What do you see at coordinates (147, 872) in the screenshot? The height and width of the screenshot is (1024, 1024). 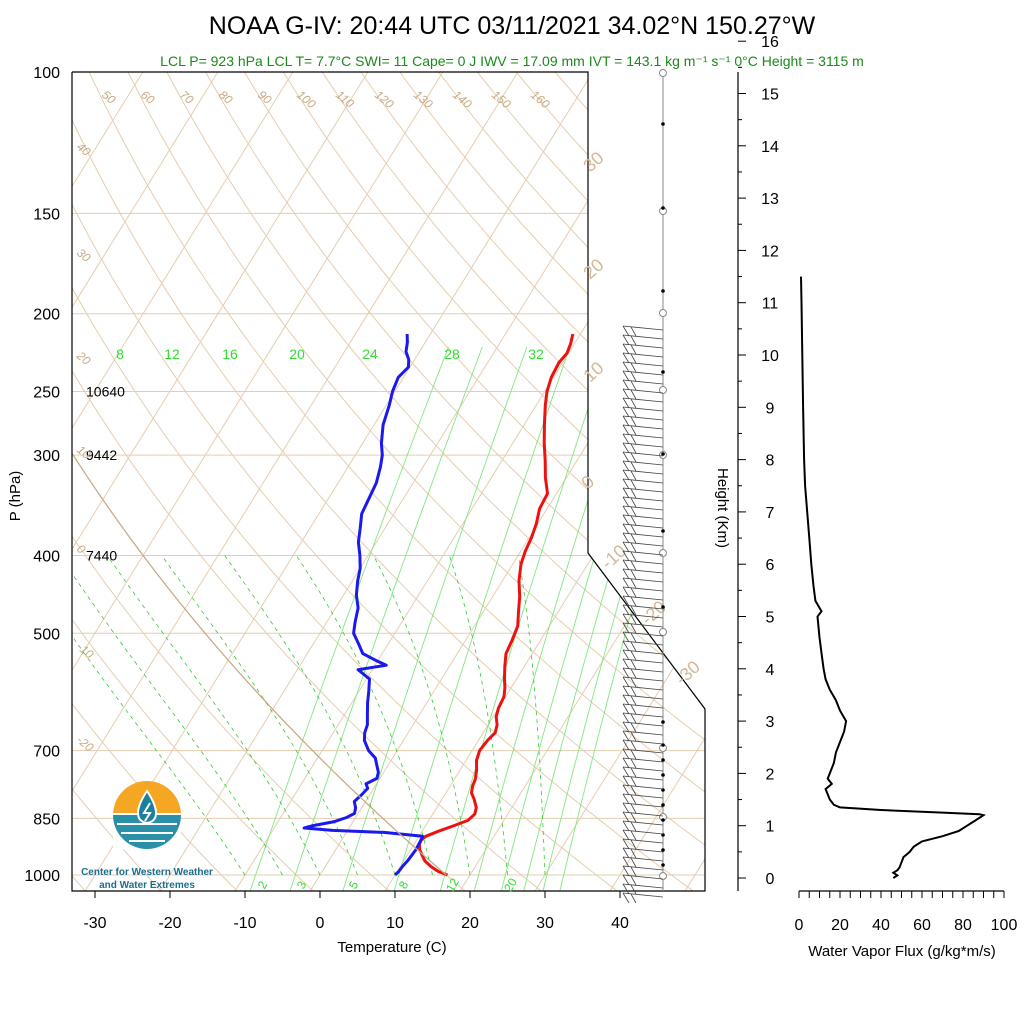 I see `logo-text-line1: Center for Western Weather` at bounding box center [147, 872].